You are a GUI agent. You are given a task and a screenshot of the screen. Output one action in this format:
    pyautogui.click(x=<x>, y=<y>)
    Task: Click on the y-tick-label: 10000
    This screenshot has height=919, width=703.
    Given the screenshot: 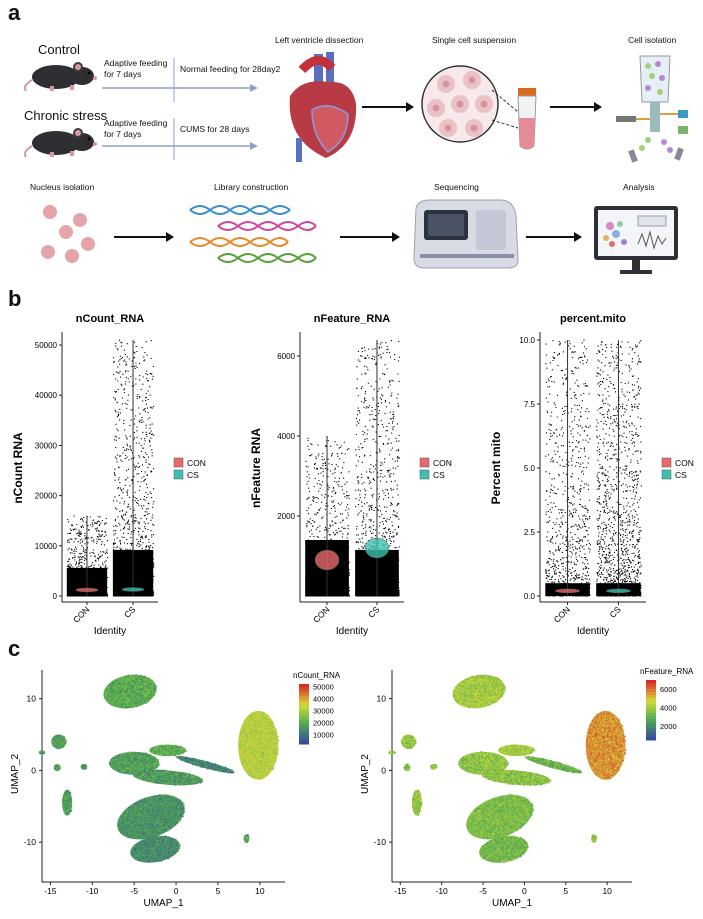 What is the action you would take?
    pyautogui.click(x=46, y=546)
    